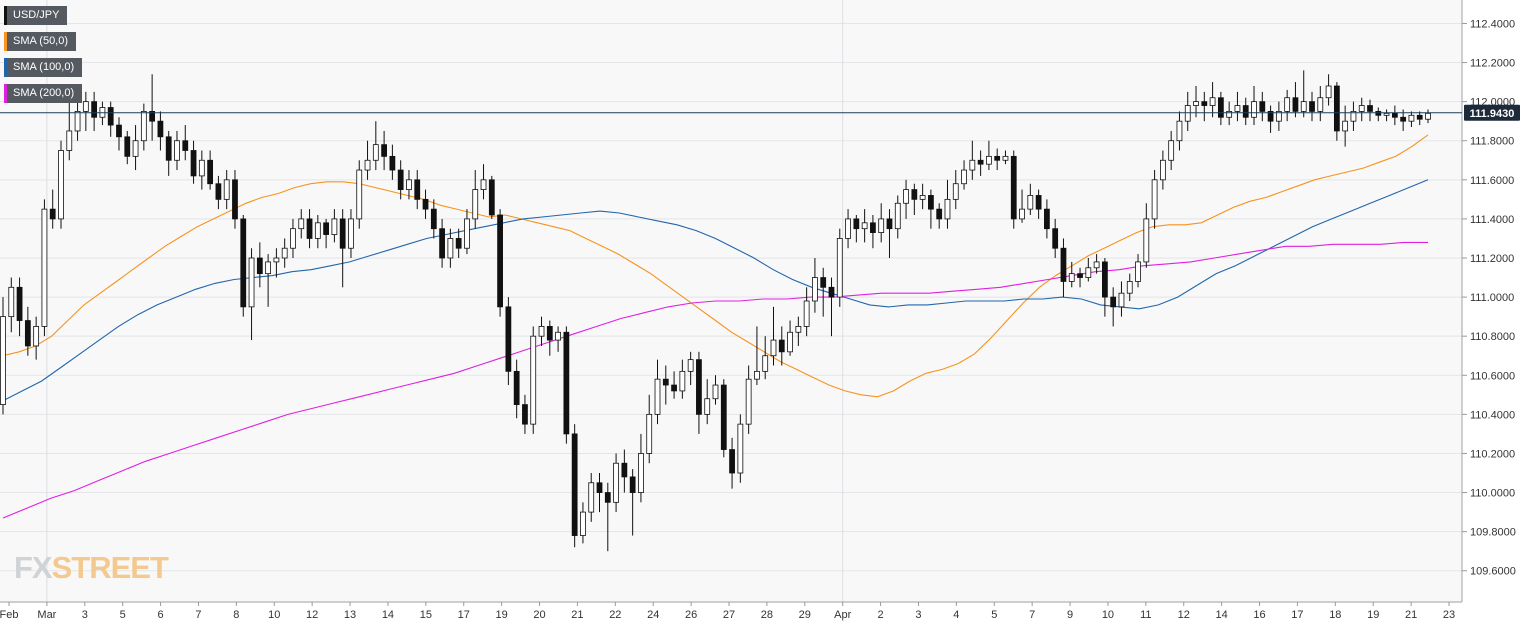  What do you see at coordinates (1492, 64) in the screenshot?
I see `y-tick-label: 112.2000` at bounding box center [1492, 64].